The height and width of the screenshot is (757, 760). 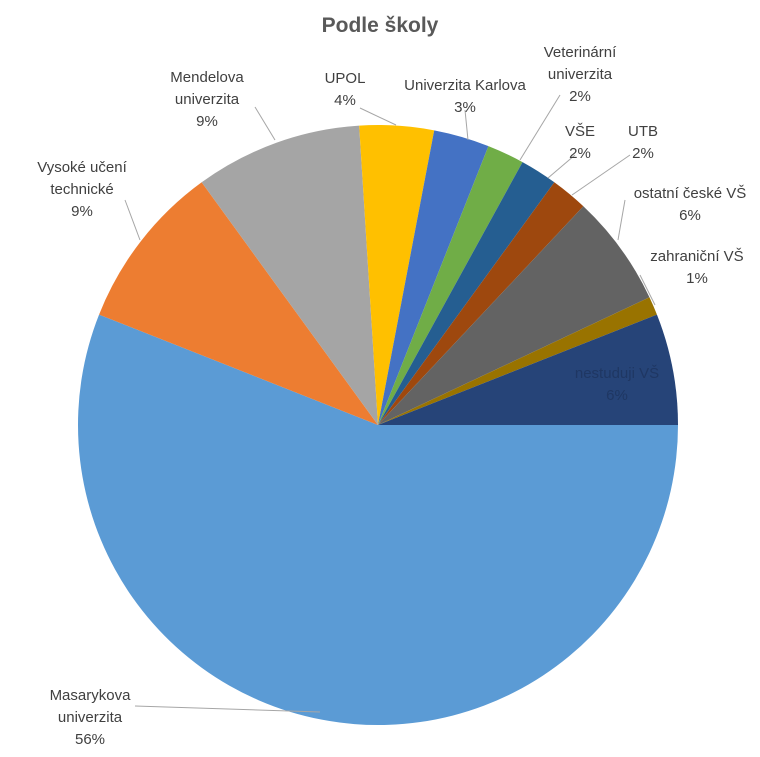 I want to click on category-label: Masarykova univerzita, so click(x=90, y=706).